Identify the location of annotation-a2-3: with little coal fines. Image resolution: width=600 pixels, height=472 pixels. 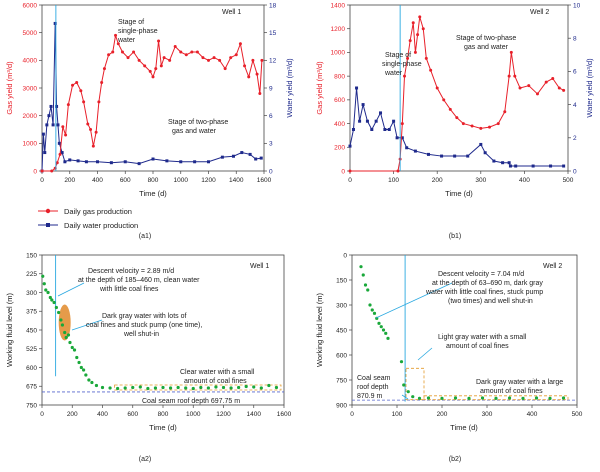
(129, 289).